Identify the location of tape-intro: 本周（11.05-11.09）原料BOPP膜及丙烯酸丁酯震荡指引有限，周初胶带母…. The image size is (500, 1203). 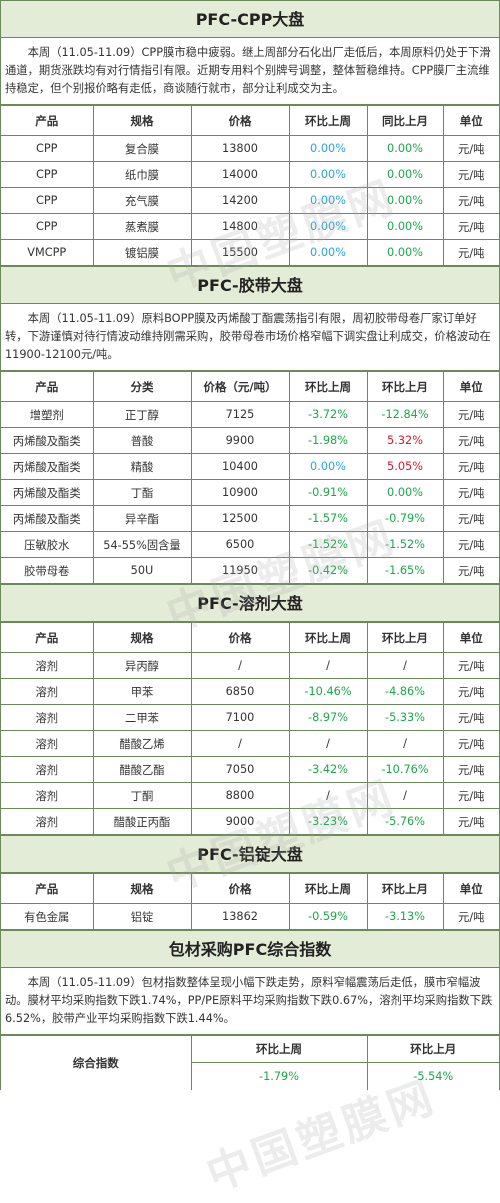
(250, 337).